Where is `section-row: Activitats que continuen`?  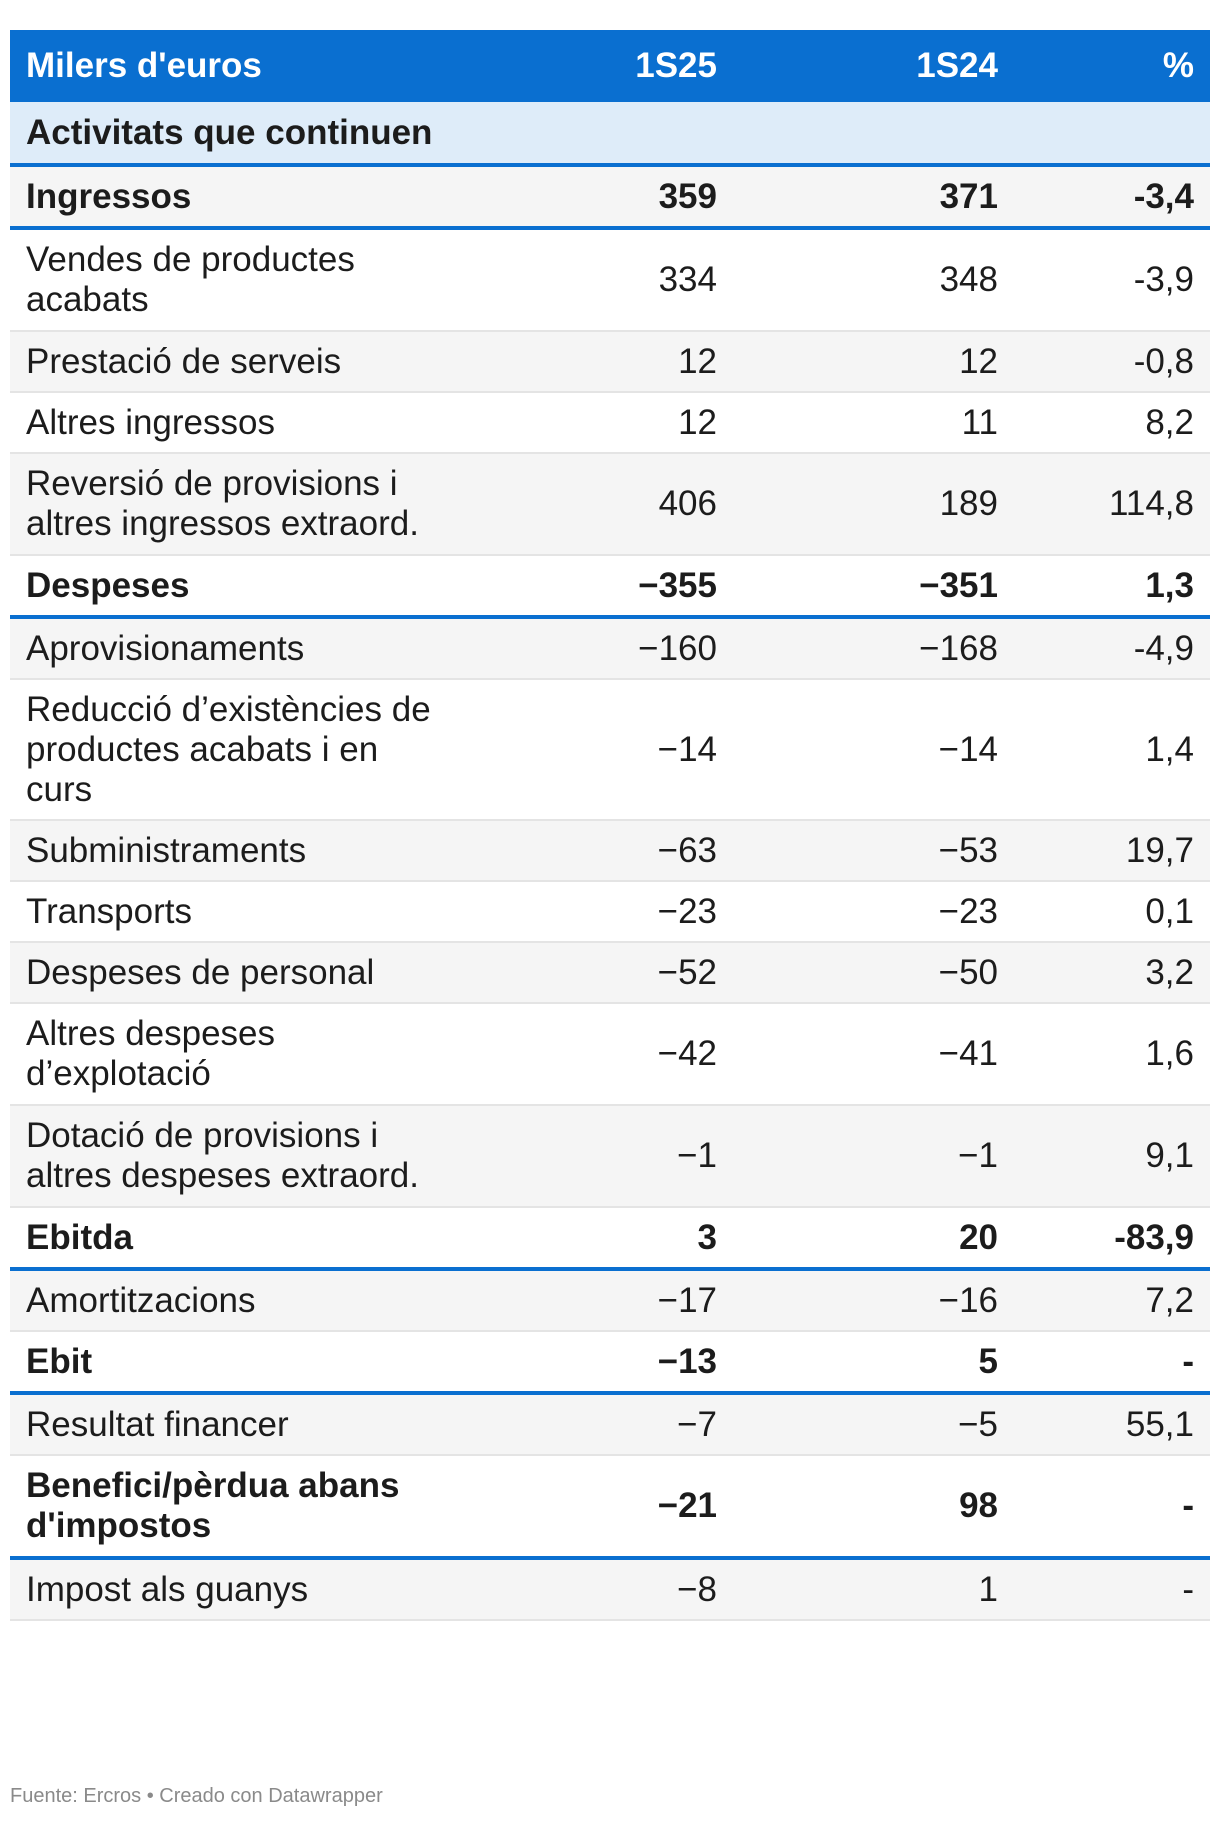
section-row: Activitats que continuen is located at coordinates (610, 134).